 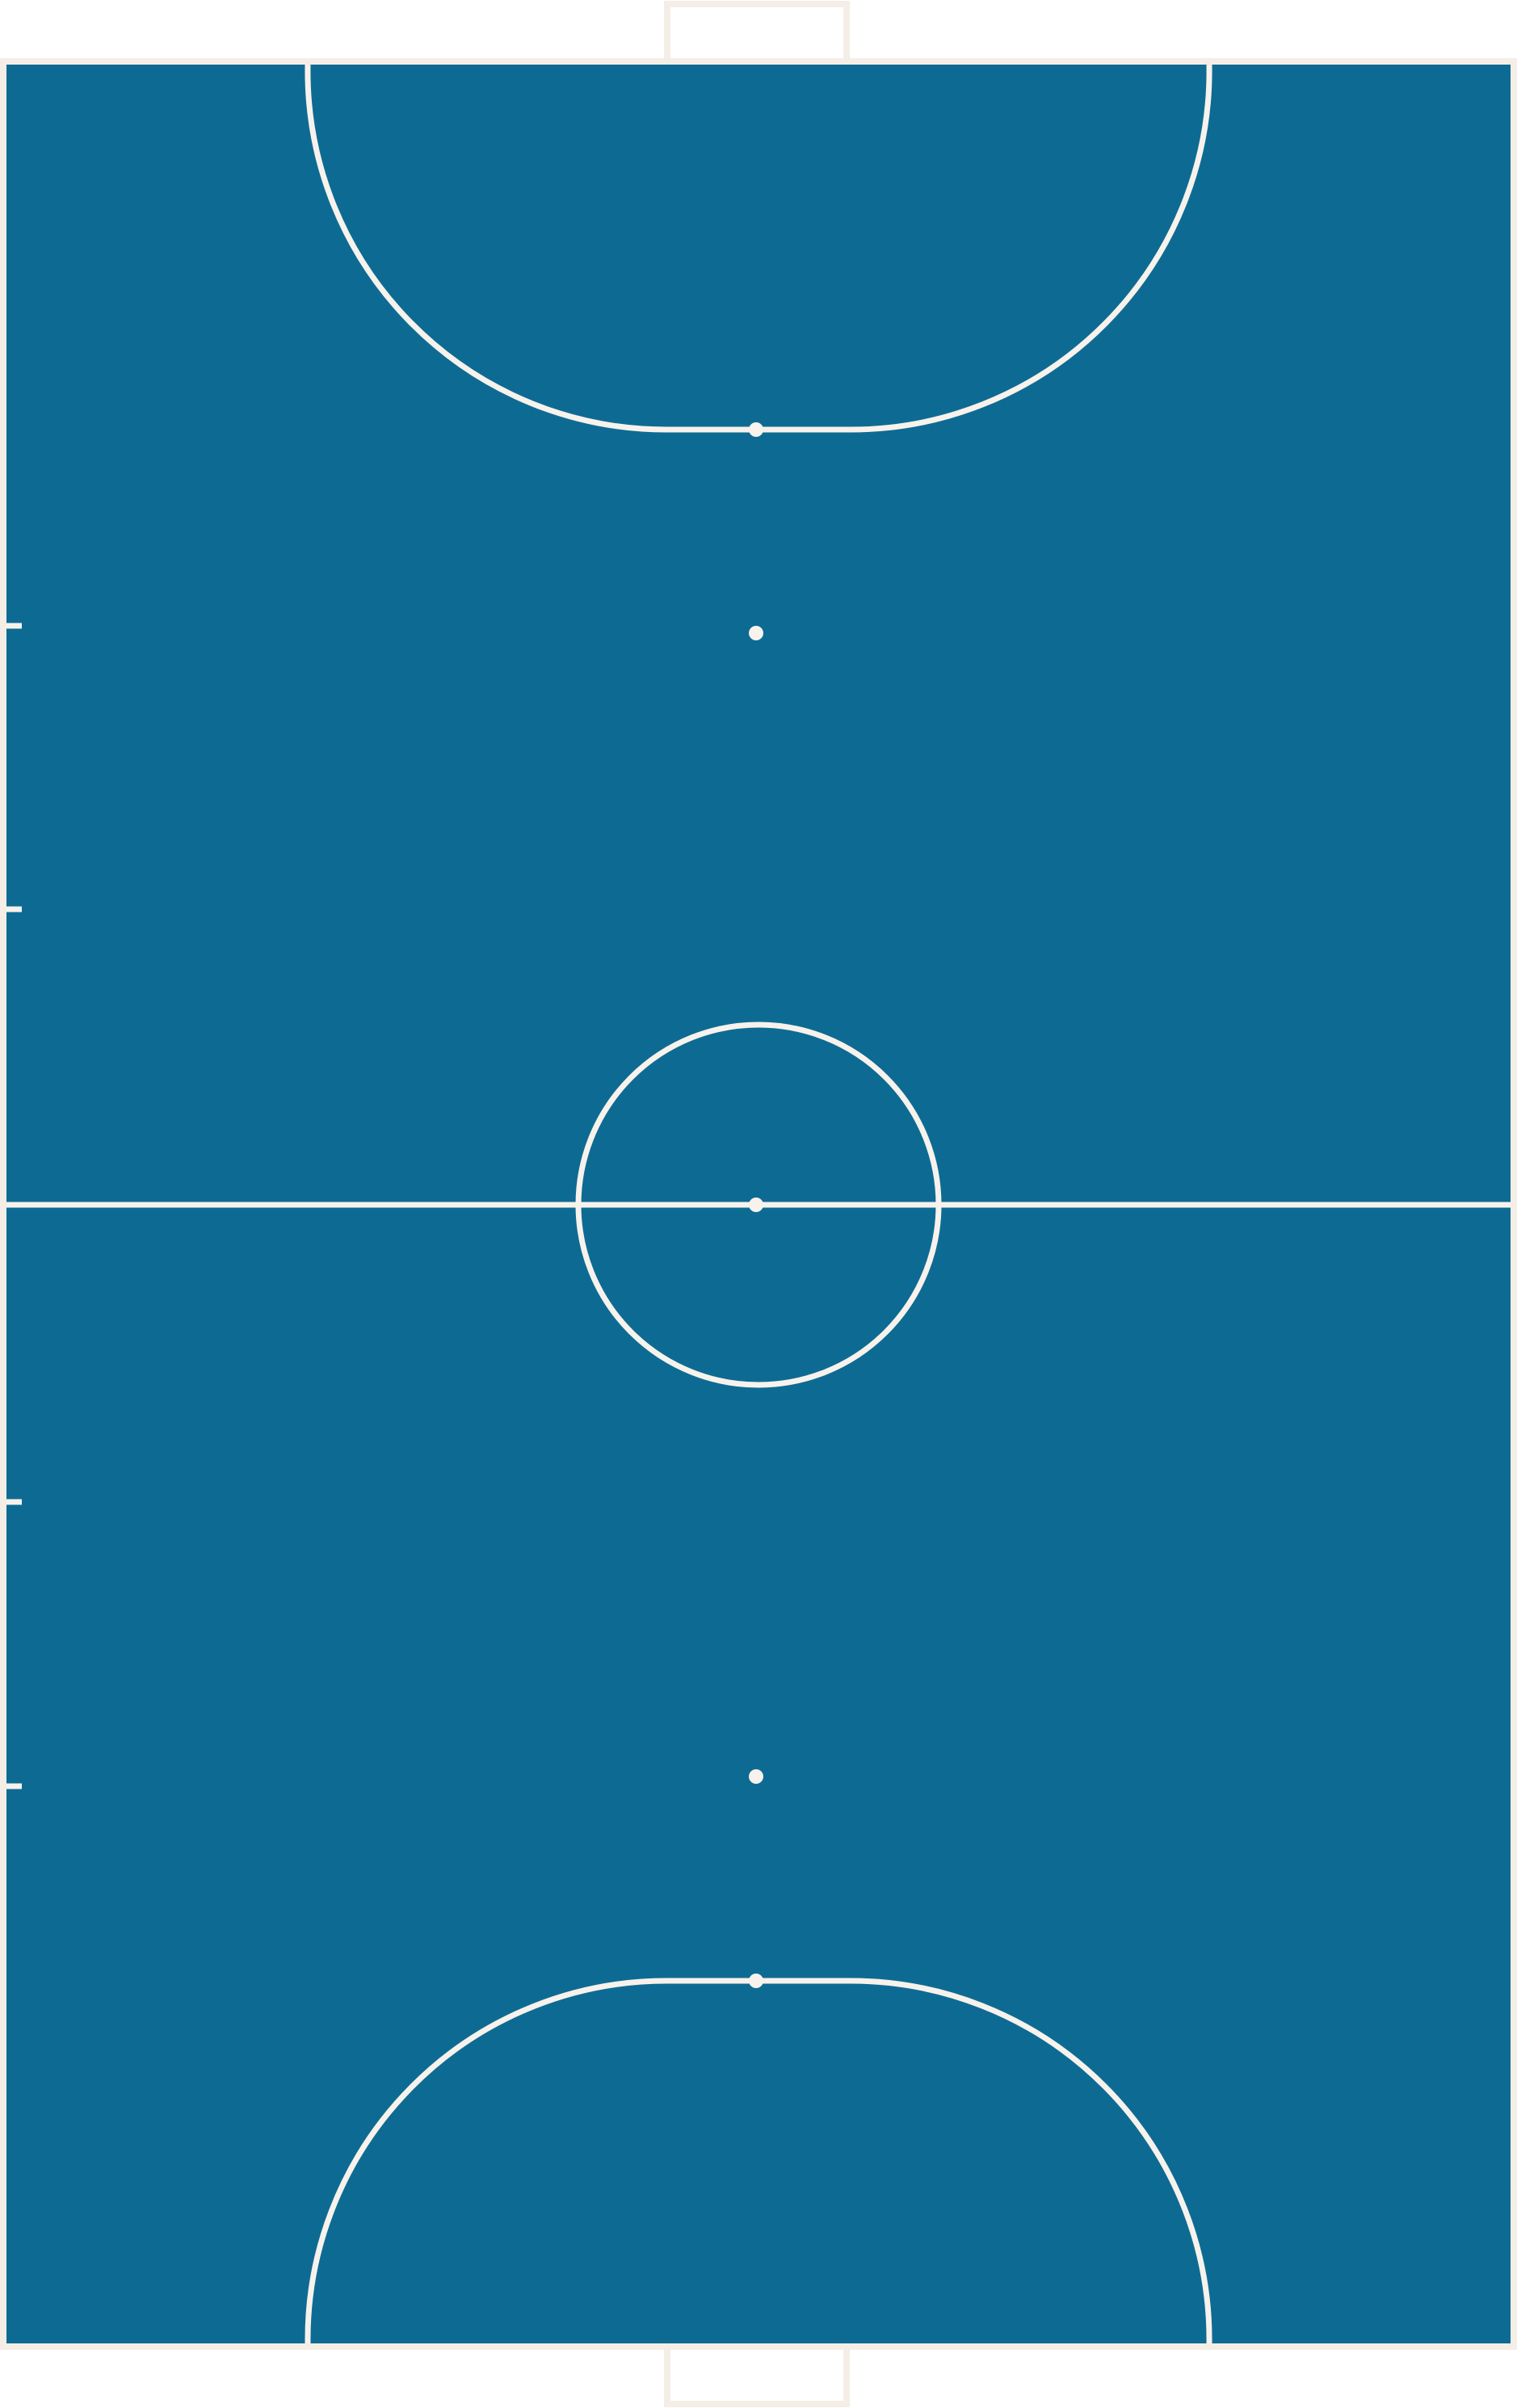 I want to click on center-circle, so click(x=759, y=1205).